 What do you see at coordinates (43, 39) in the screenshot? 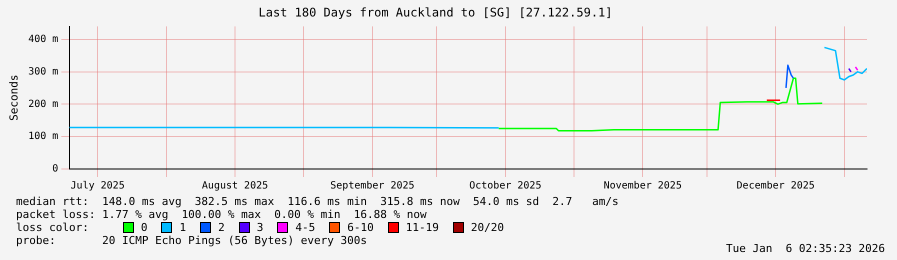
I see `y-tick-label: 400 m` at bounding box center [43, 39].